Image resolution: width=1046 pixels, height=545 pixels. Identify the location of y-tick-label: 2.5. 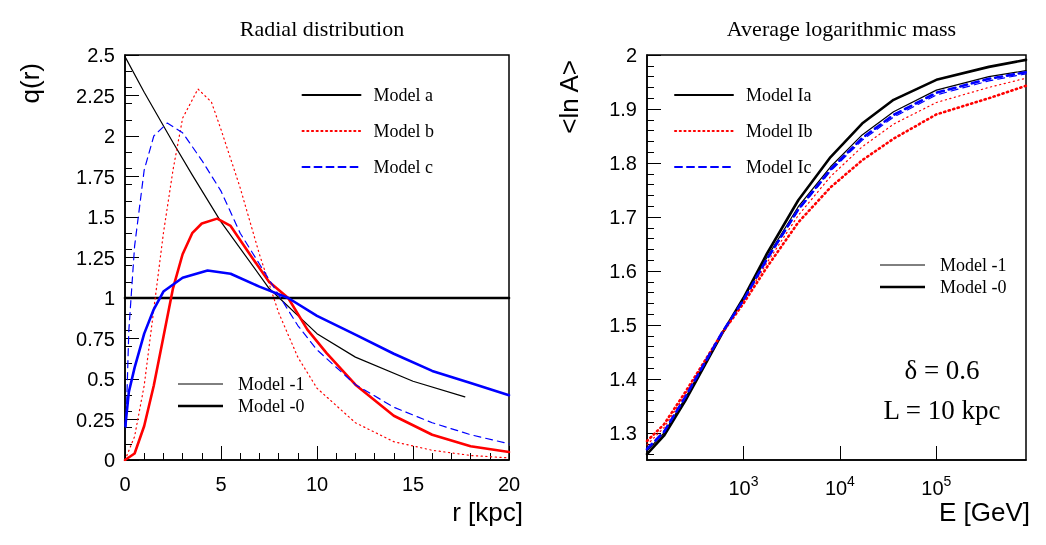
(101, 55).